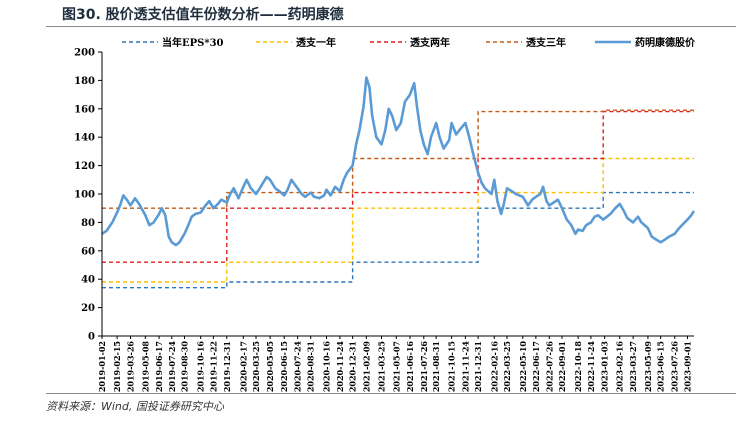  Describe the element at coordinates (298, 367) in the screenshot. I see `x-tick-label: 2020-07-24` at that location.